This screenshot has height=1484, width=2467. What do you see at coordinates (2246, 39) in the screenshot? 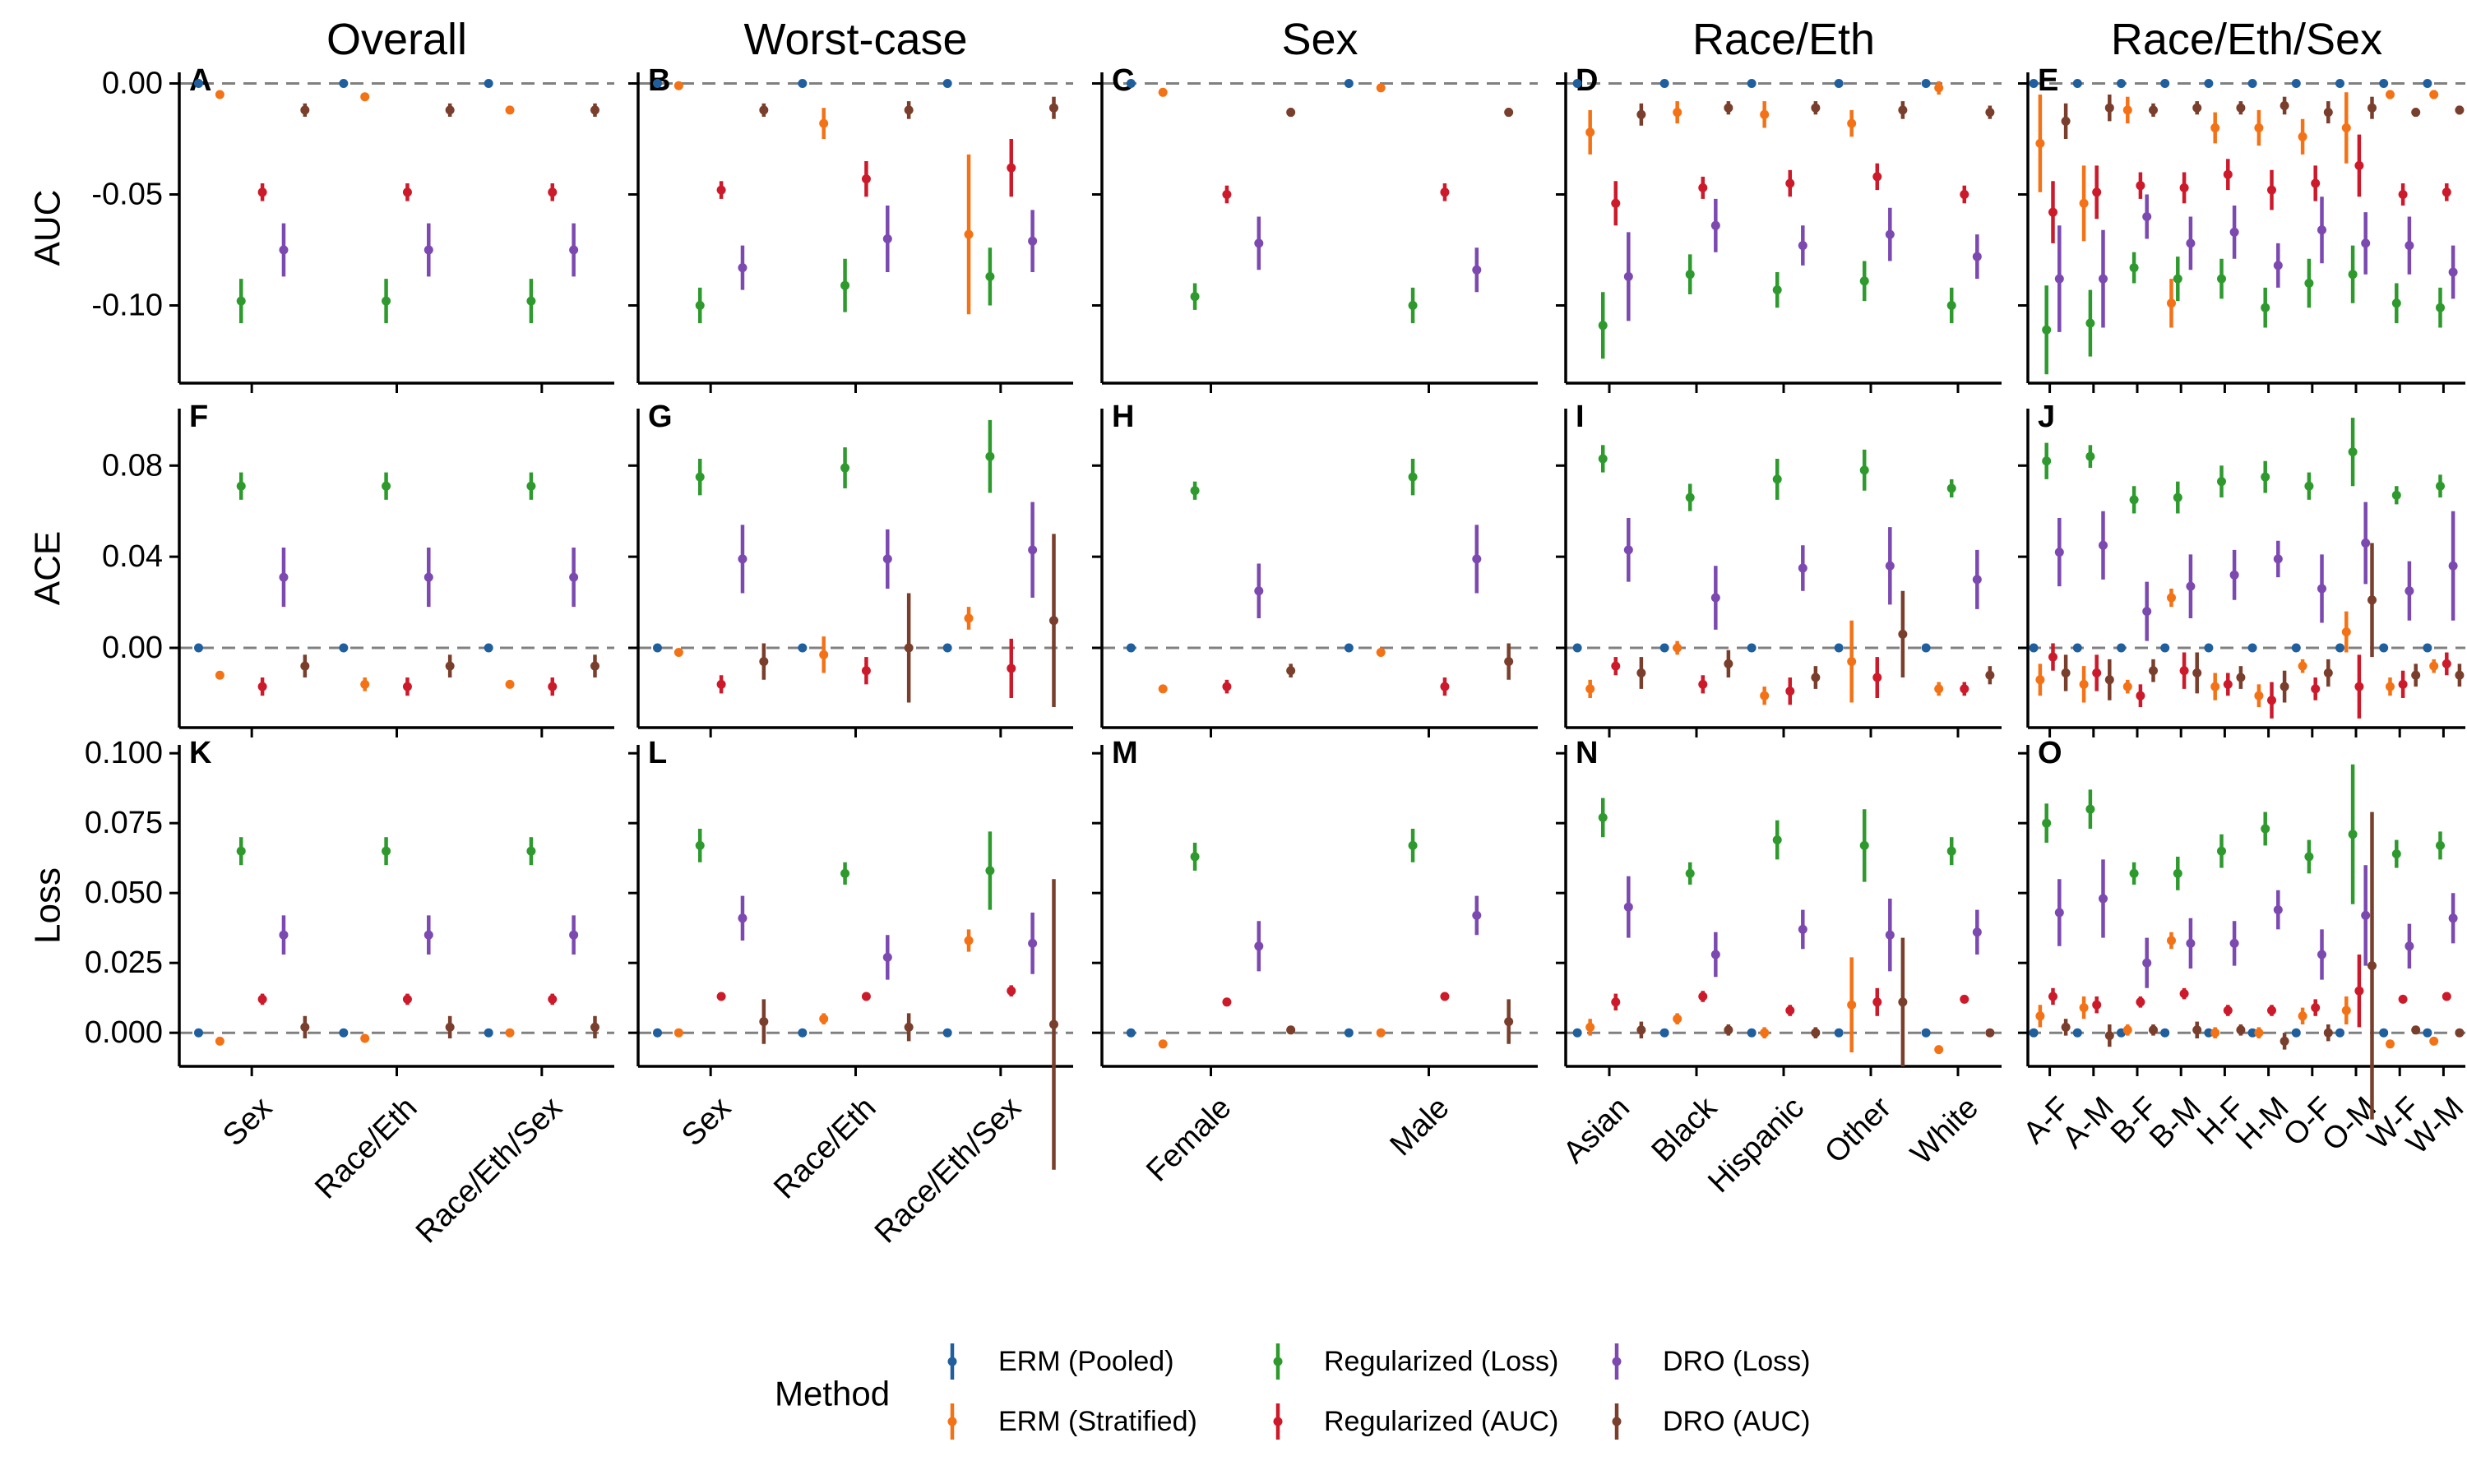
I see `column-title: Race/Eth/Sex` at bounding box center [2246, 39].